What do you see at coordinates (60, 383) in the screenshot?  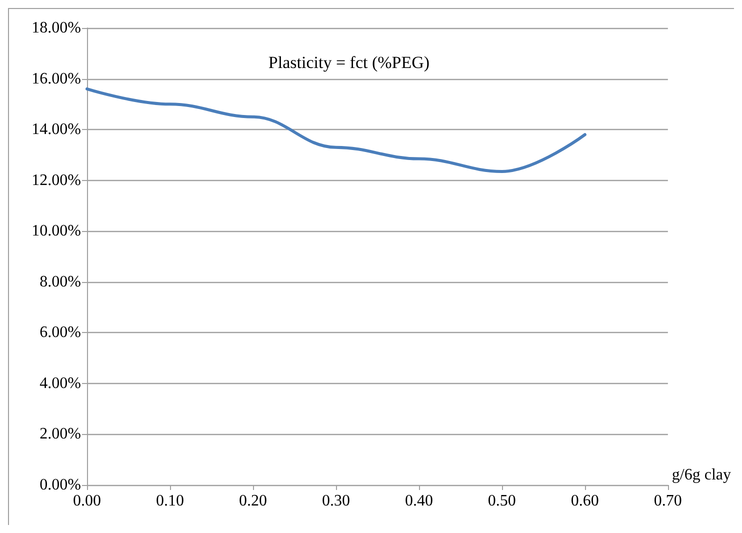 I see `y-tick-label: 4.00%` at bounding box center [60, 383].